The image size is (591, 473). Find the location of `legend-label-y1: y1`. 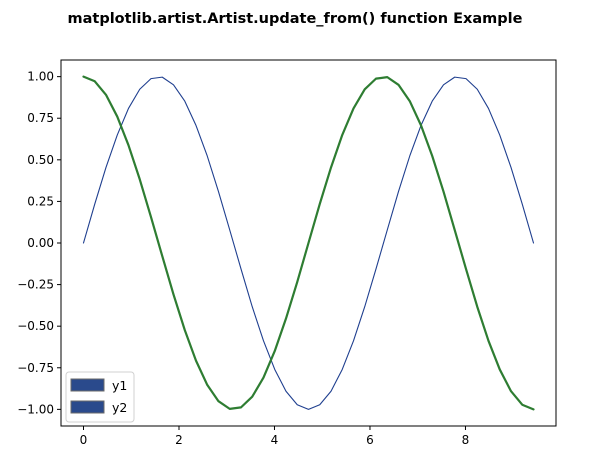

legend-label-y1: y1 is located at coordinates (119, 385).